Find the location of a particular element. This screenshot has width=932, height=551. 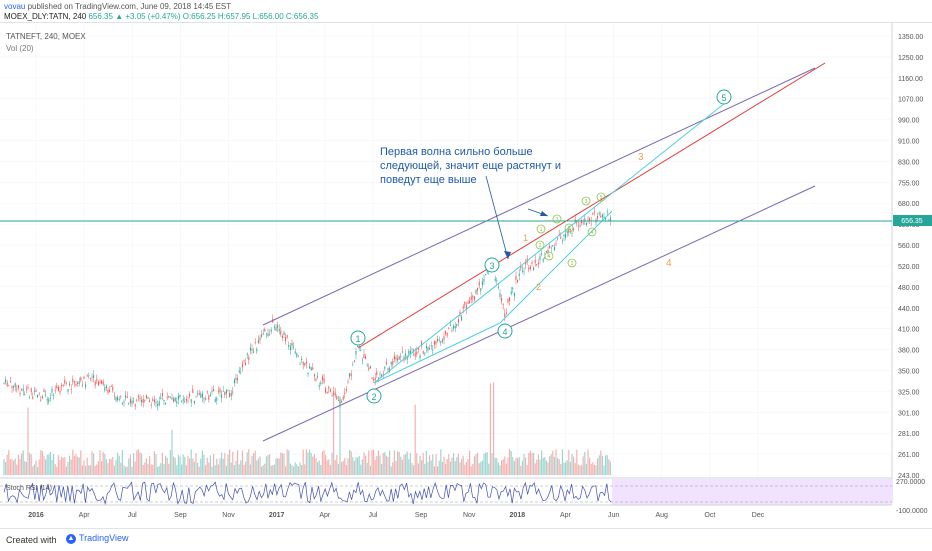

orange-wave-3: 3 is located at coordinates (641, 157).